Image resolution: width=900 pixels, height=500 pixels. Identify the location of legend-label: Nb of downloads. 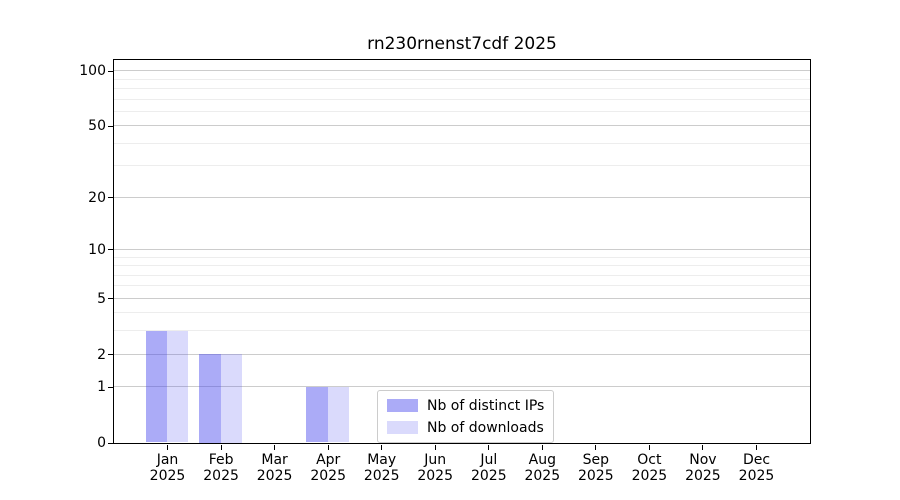
(485, 427).